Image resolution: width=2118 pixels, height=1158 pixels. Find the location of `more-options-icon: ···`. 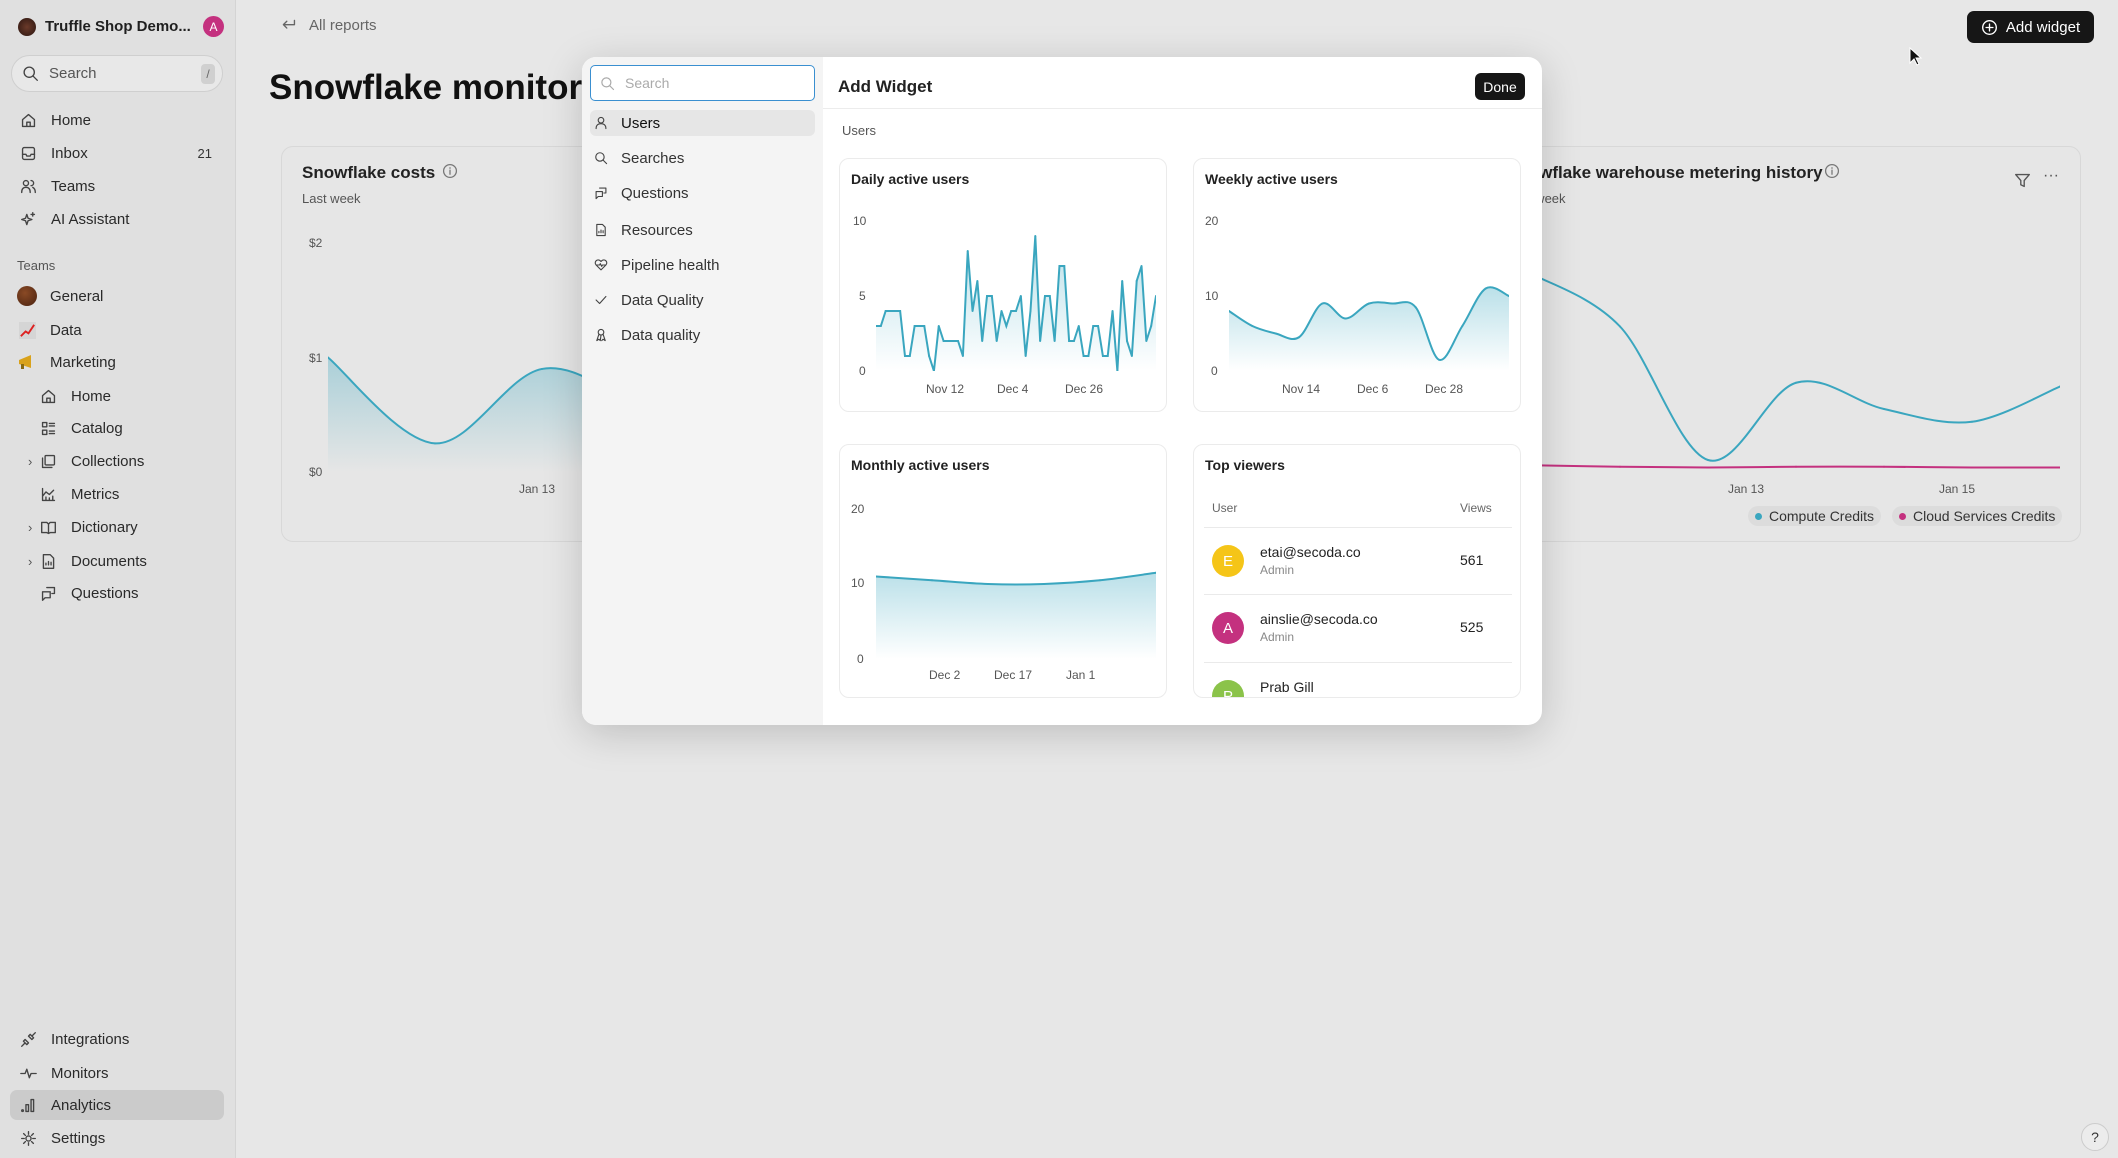

more-options-icon: ··· is located at coordinates (2051, 175).